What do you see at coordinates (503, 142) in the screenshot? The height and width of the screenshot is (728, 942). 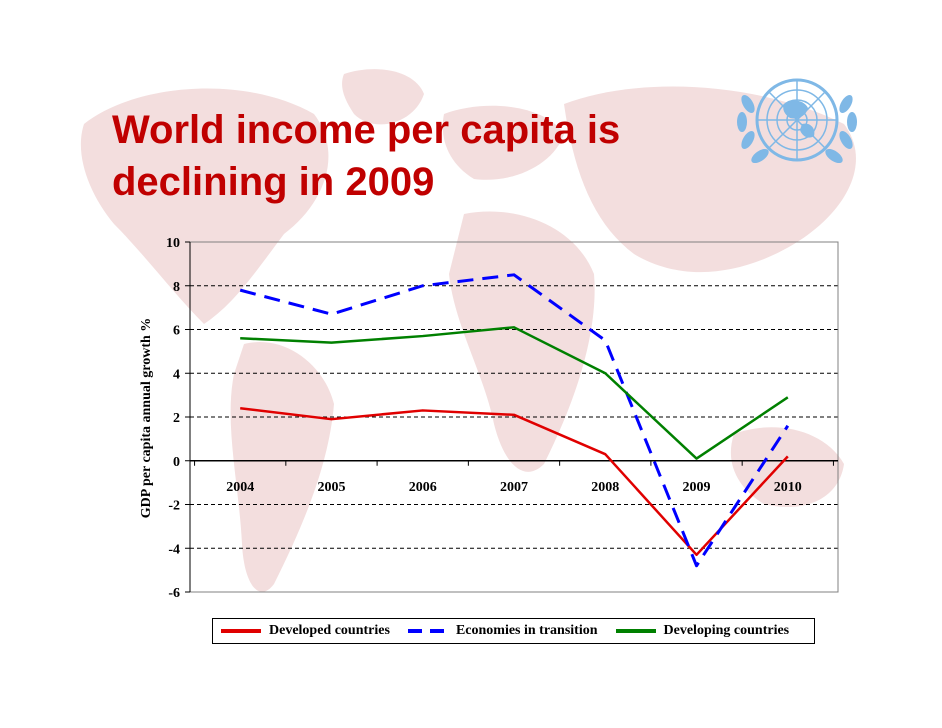 I see `map-europe` at bounding box center [503, 142].